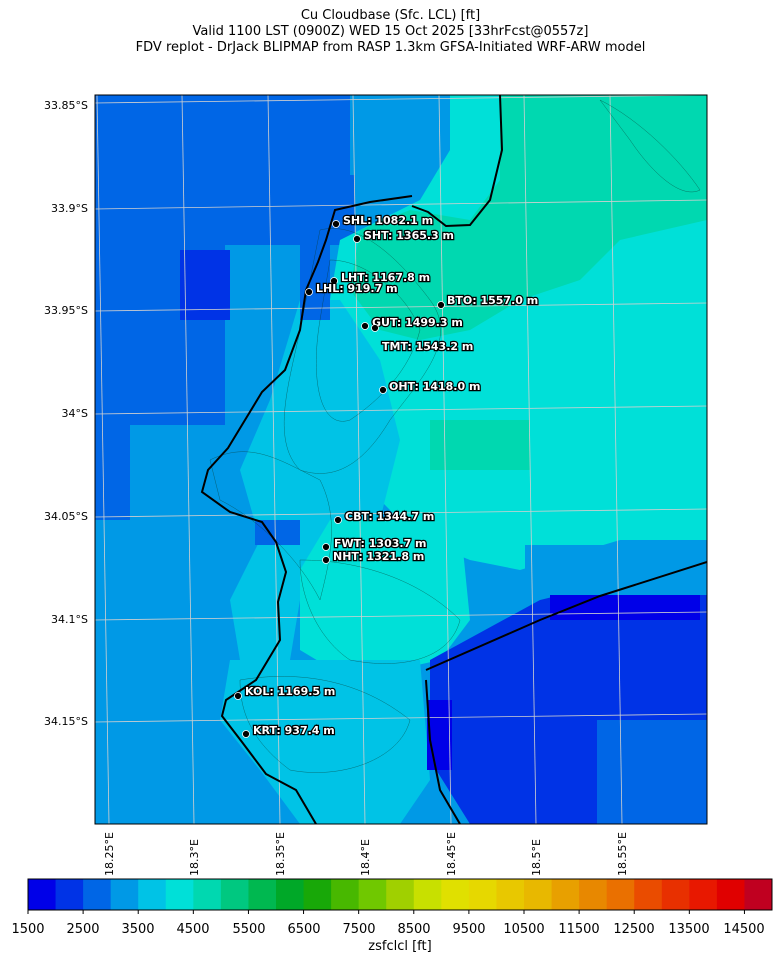  I want to click on lat-tick: 33.85°S, so click(66, 105).